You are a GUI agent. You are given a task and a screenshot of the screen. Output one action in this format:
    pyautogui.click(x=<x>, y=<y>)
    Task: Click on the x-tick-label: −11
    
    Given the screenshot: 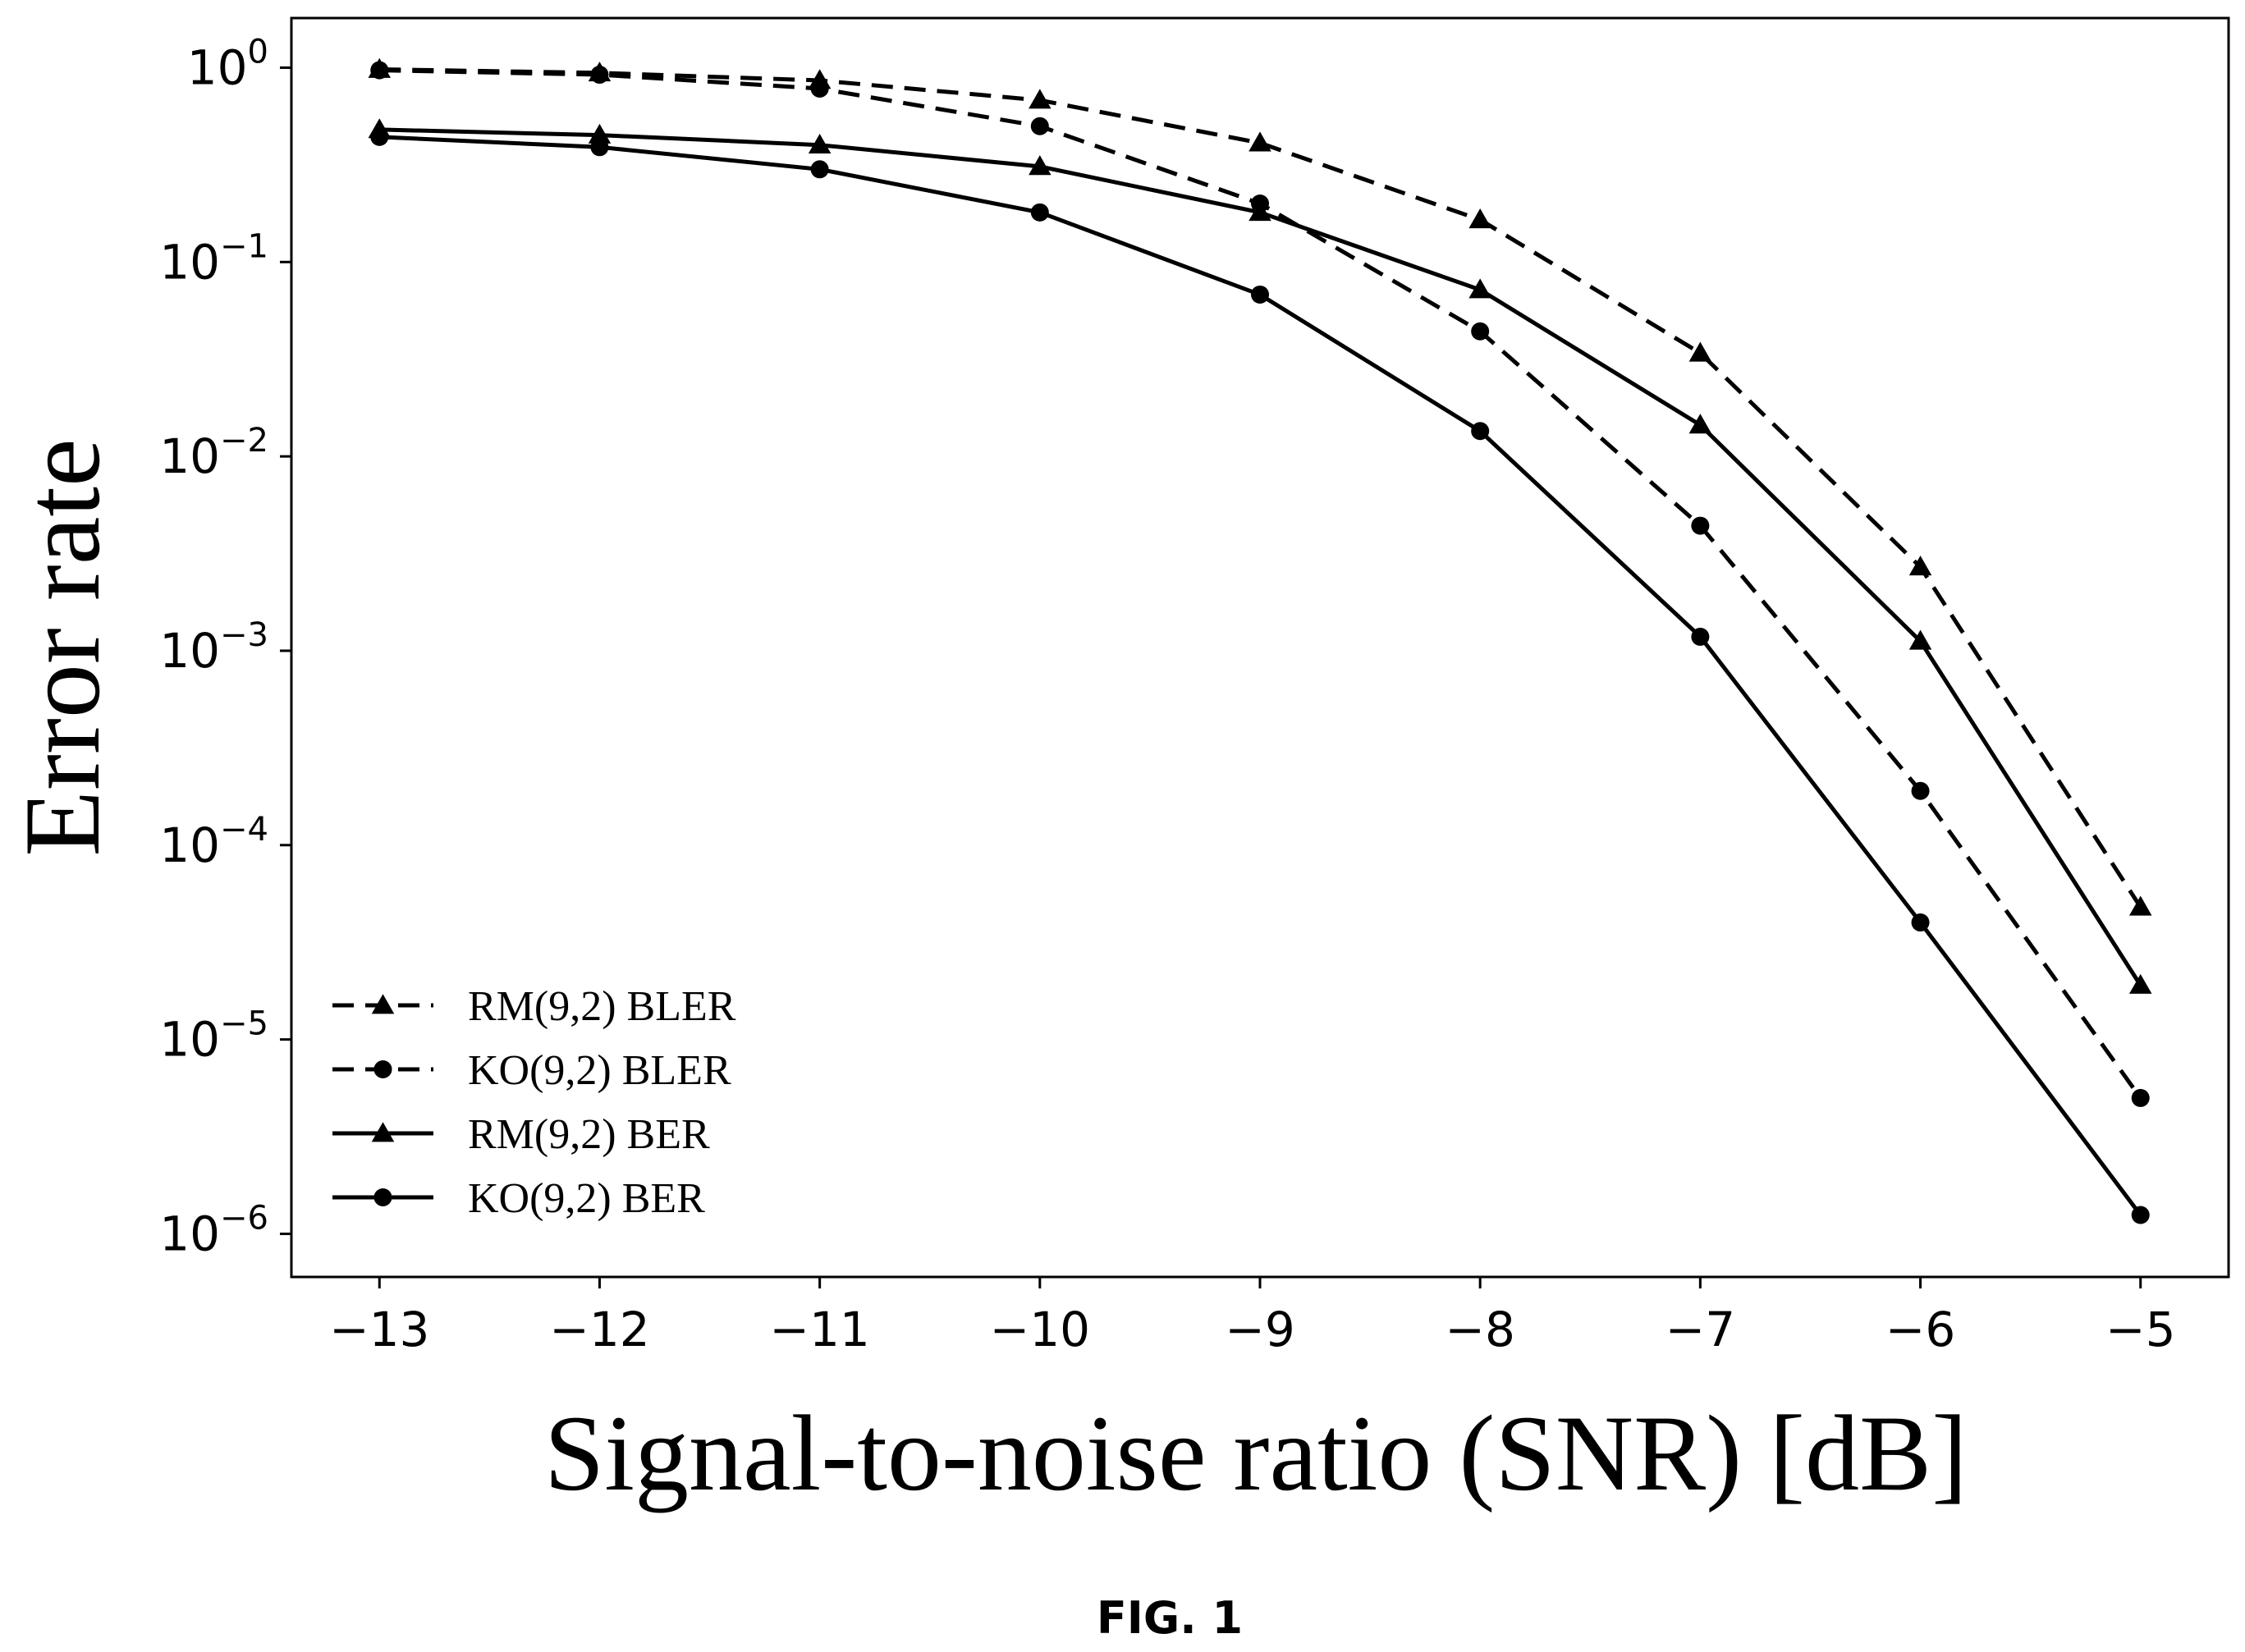 What is the action you would take?
    pyautogui.click(x=819, y=1329)
    